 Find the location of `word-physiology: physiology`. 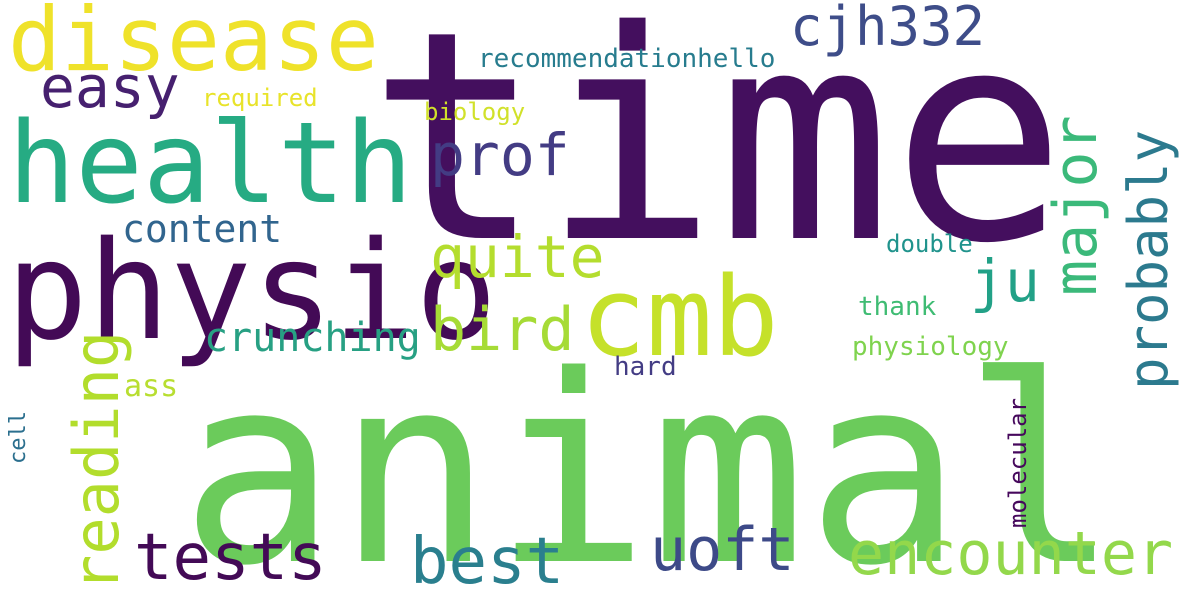

word-physiology: physiology is located at coordinates (930, 347).